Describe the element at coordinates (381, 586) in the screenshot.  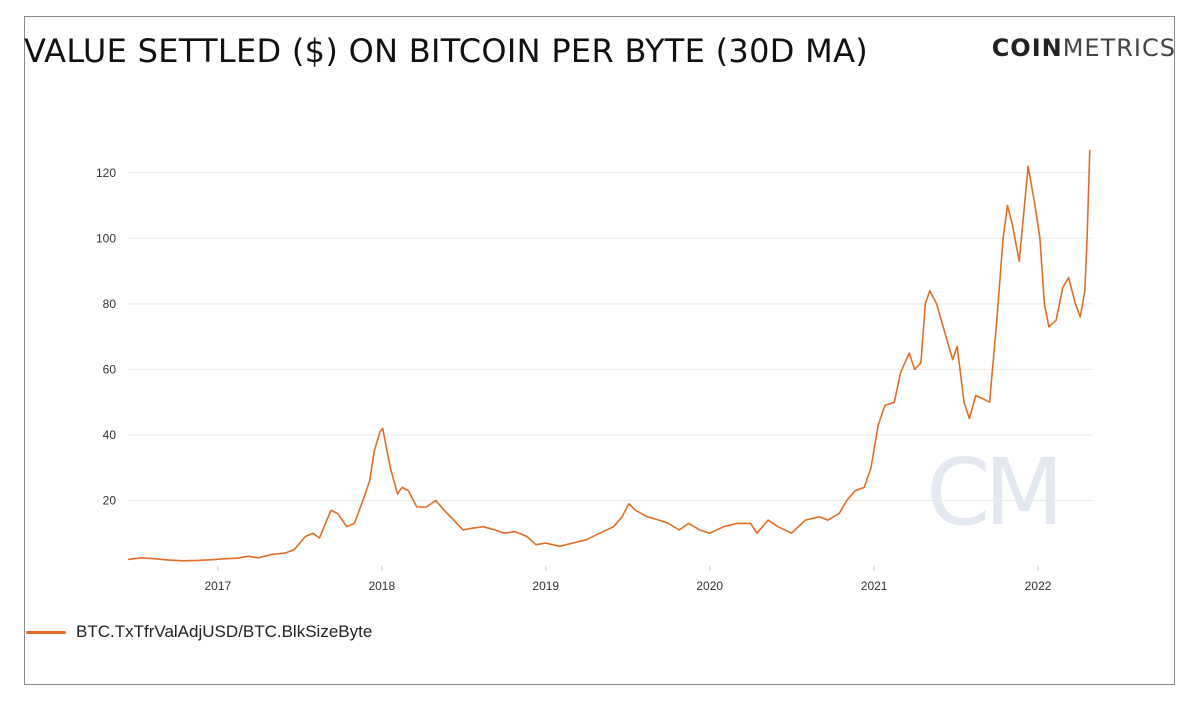
I see `x-tick-label: 2018` at that location.